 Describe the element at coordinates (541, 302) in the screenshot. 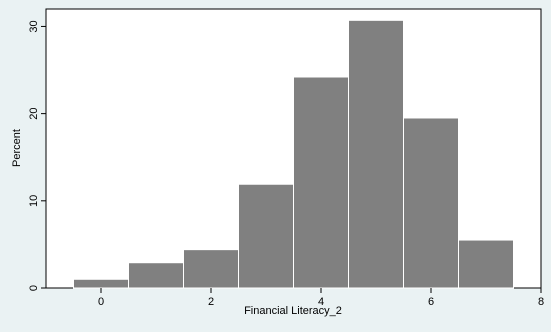

I see `x-tick-label: 8` at that location.